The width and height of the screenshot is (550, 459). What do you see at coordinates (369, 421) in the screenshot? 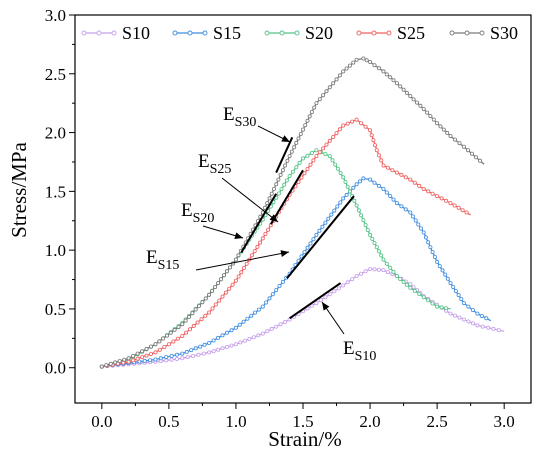
I see `x-tick-label: 2.0` at bounding box center [369, 421].